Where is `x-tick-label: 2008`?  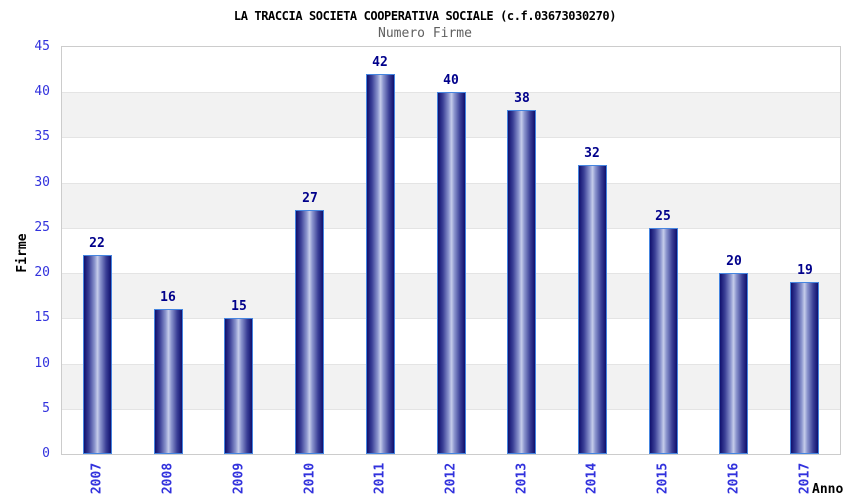 x-tick-label: 2008 is located at coordinates (168, 478).